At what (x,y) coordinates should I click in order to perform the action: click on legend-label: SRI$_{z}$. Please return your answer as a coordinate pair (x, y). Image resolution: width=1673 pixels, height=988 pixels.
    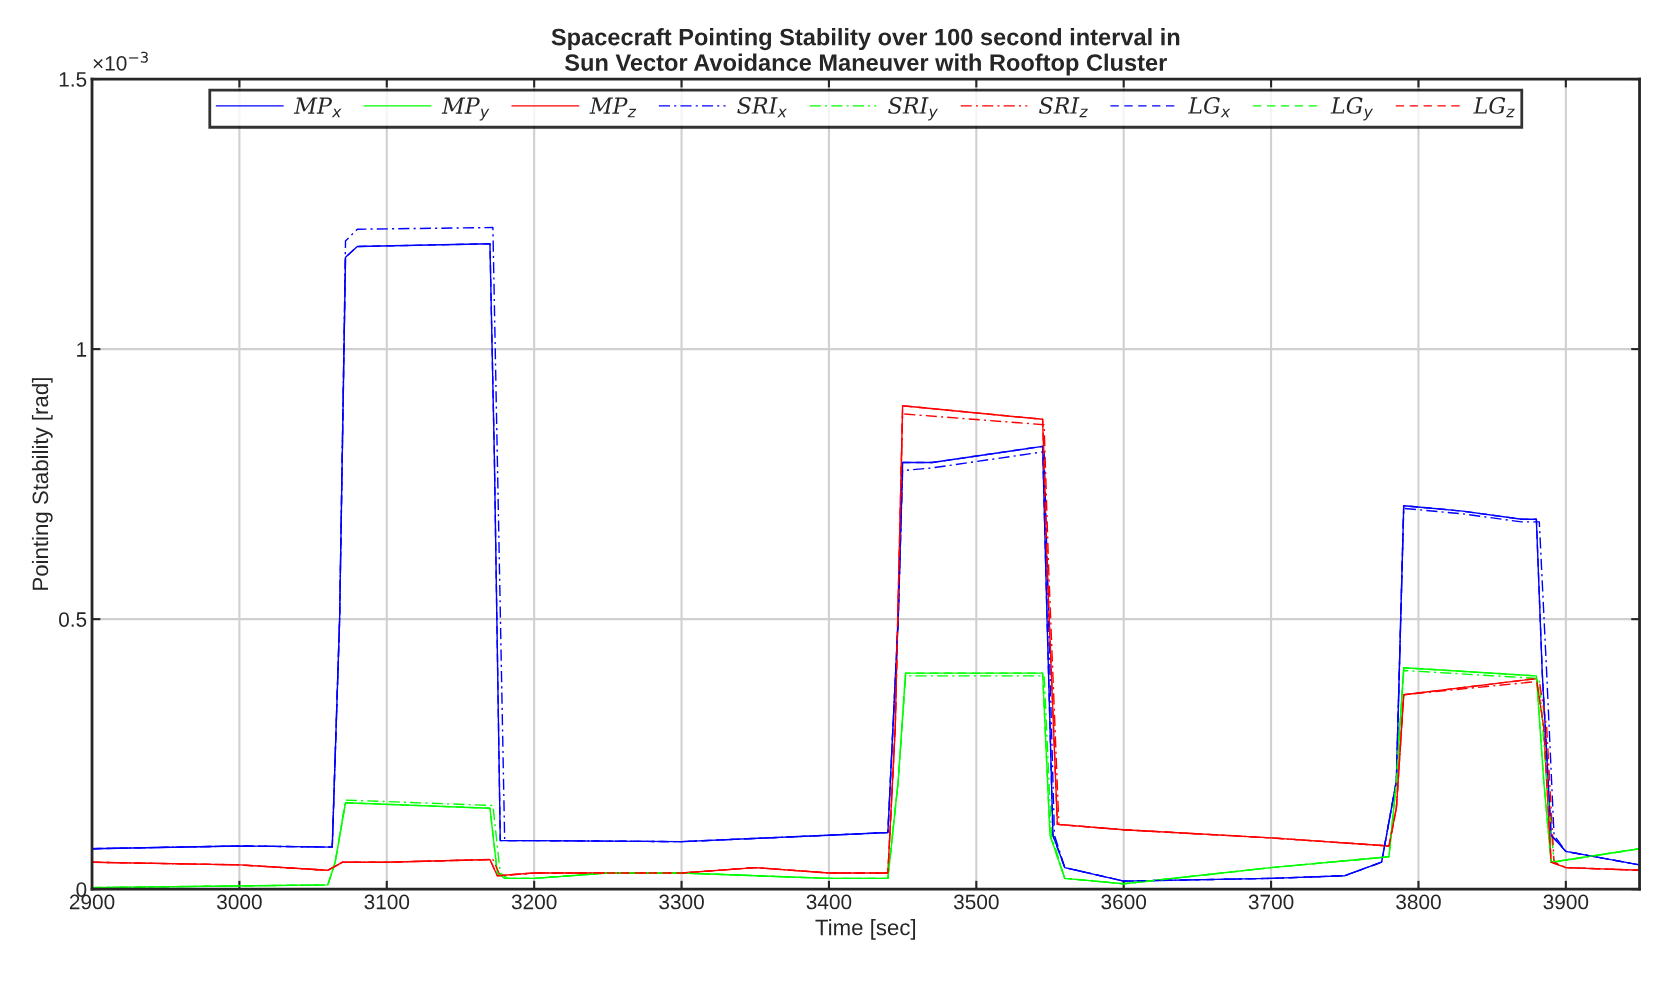
    Looking at the image, I should click on (1063, 107).